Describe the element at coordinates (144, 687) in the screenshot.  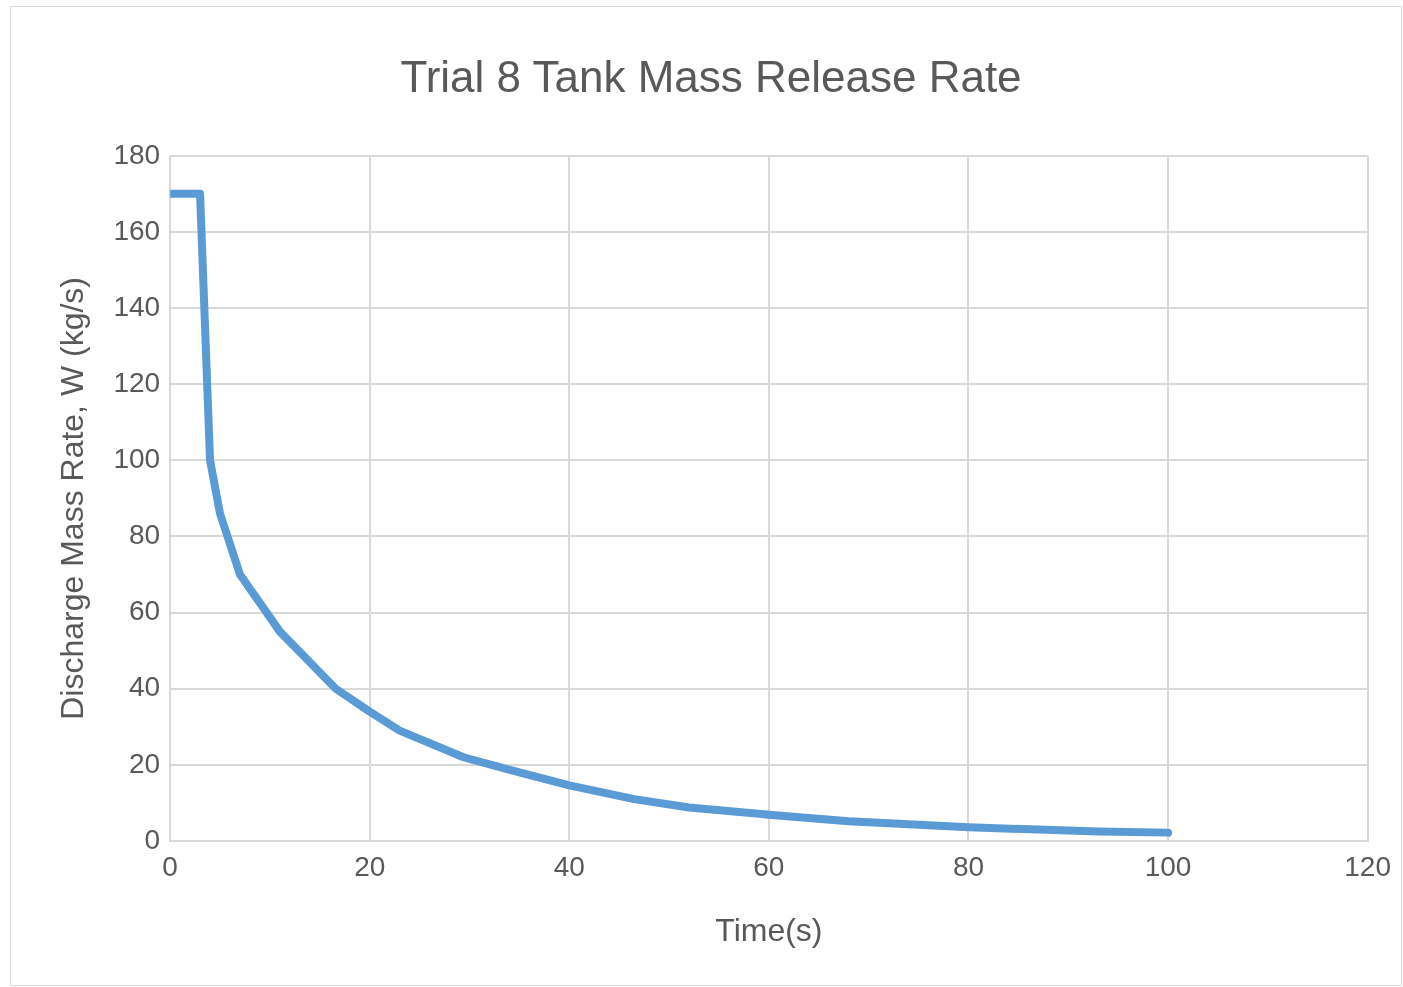
I see `y-tick-label: 40` at that location.